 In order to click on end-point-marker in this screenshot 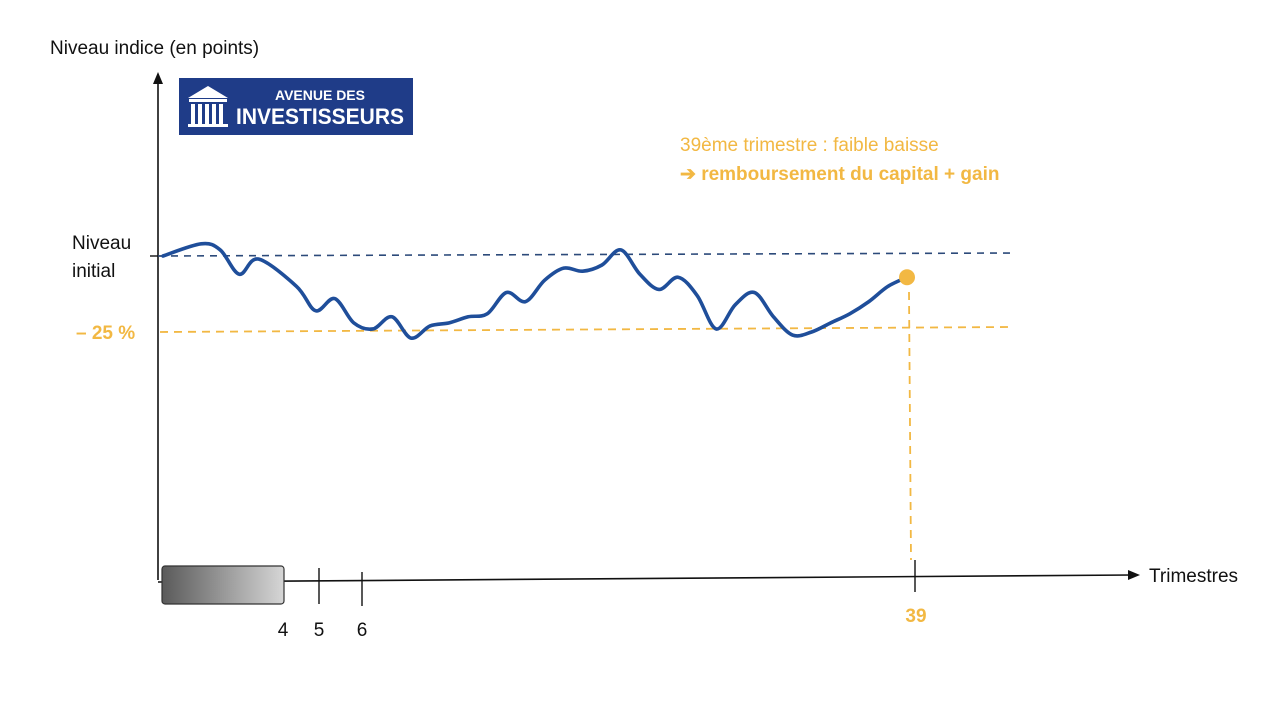, I will do `click(907, 277)`.